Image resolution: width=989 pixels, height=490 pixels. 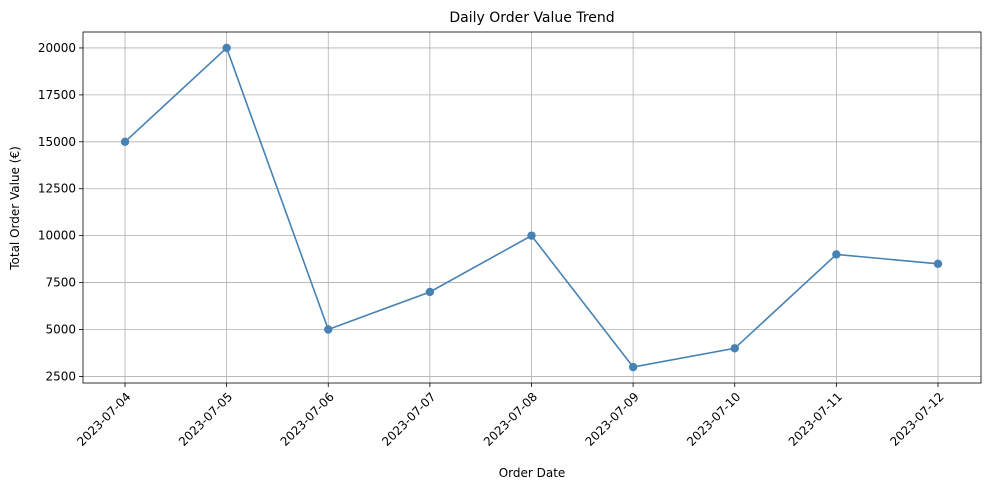 What do you see at coordinates (57, 48) in the screenshot?
I see `y-tick-label: 20000` at bounding box center [57, 48].